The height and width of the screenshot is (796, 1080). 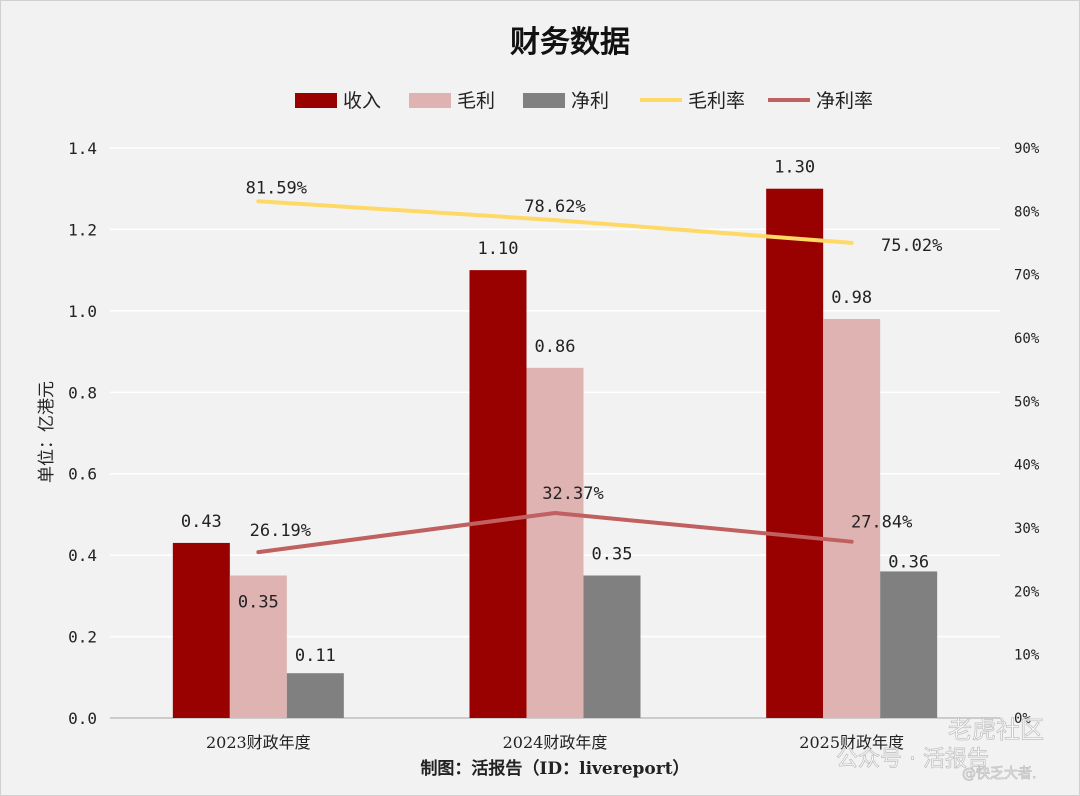 I want to click on x-axis-categories: 2023财政年度 2024财政年度 2025财政年度, so click(x=555, y=742).